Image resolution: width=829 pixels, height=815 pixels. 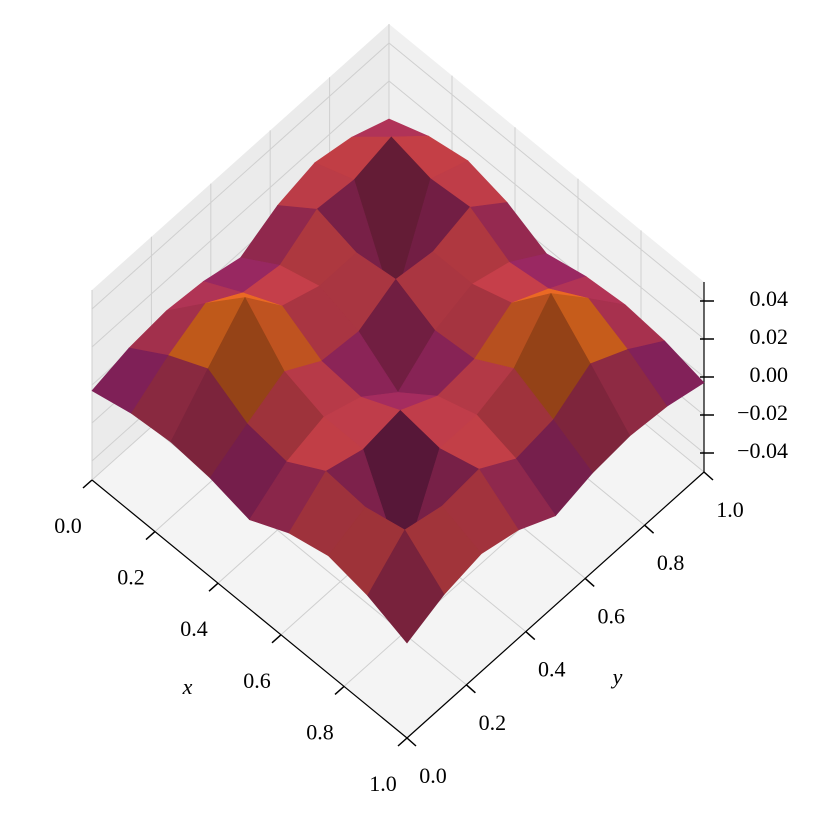 What do you see at coordinates (68, 525) in the screenshot?
I see `x-tick-label: 0.0` at bounding box center [68, 525].